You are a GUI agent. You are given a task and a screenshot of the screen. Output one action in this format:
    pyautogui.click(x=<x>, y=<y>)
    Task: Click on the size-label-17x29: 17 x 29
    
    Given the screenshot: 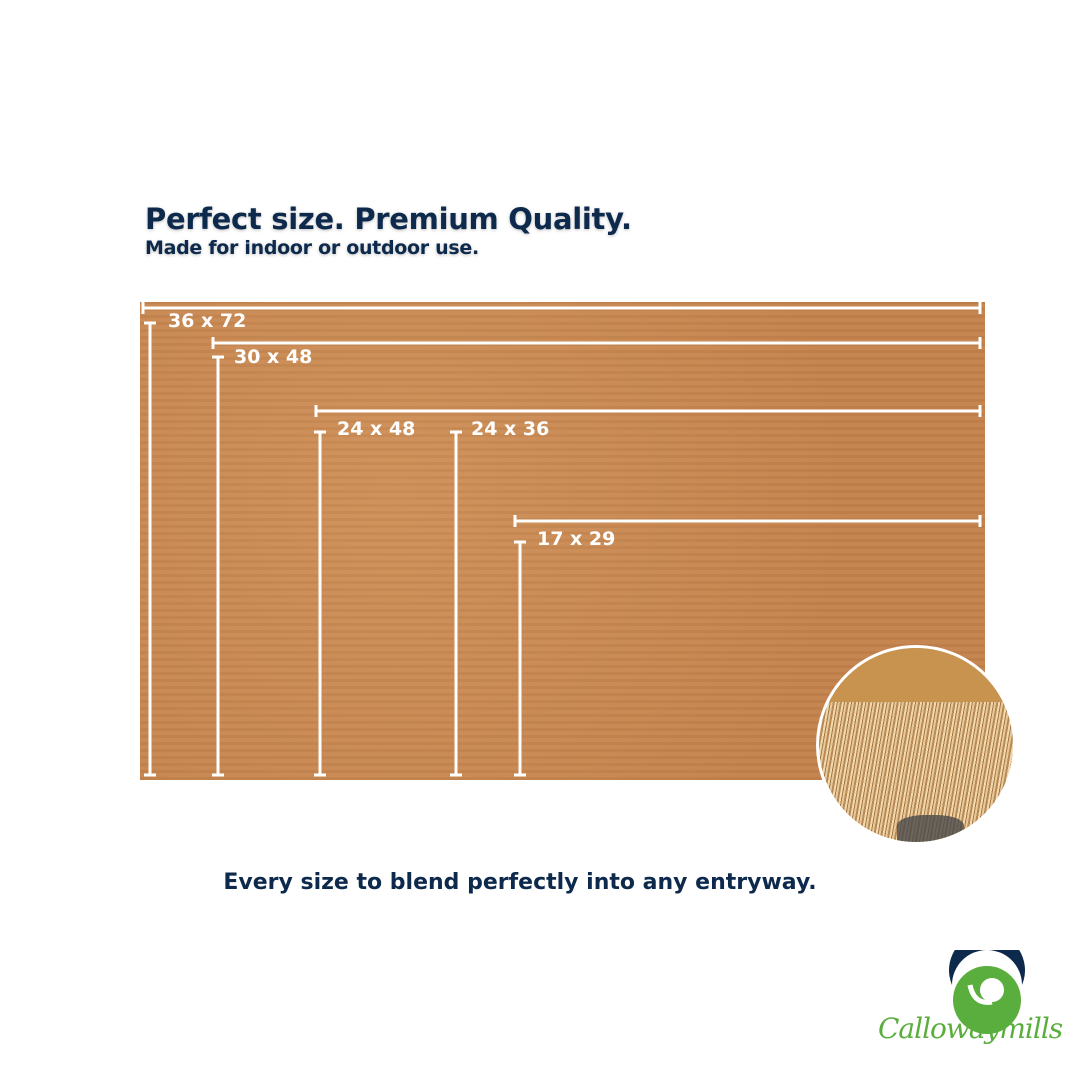 What is the action you would take?
    pyautogui.click(x=576, y=539)
    